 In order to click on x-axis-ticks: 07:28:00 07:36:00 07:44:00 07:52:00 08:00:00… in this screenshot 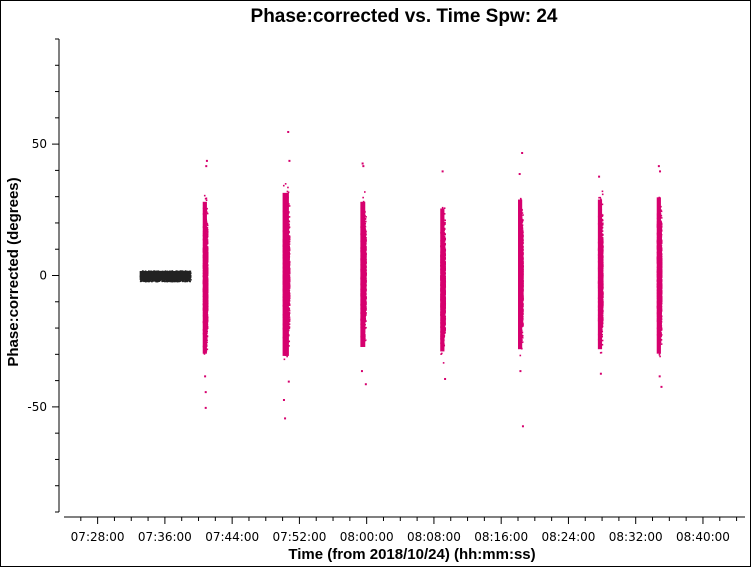, I will do `click(404, 530)`.